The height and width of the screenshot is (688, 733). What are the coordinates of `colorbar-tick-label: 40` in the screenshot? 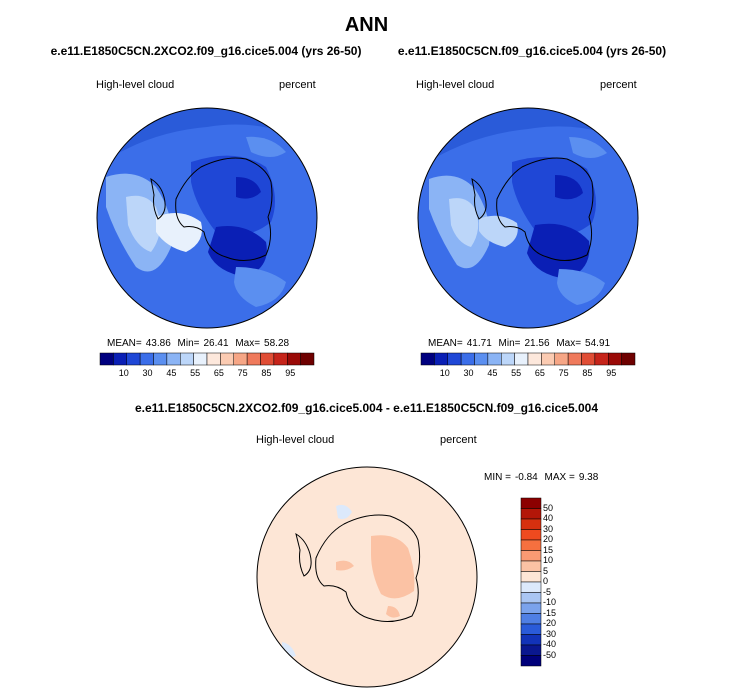 It's located at (548, 518).